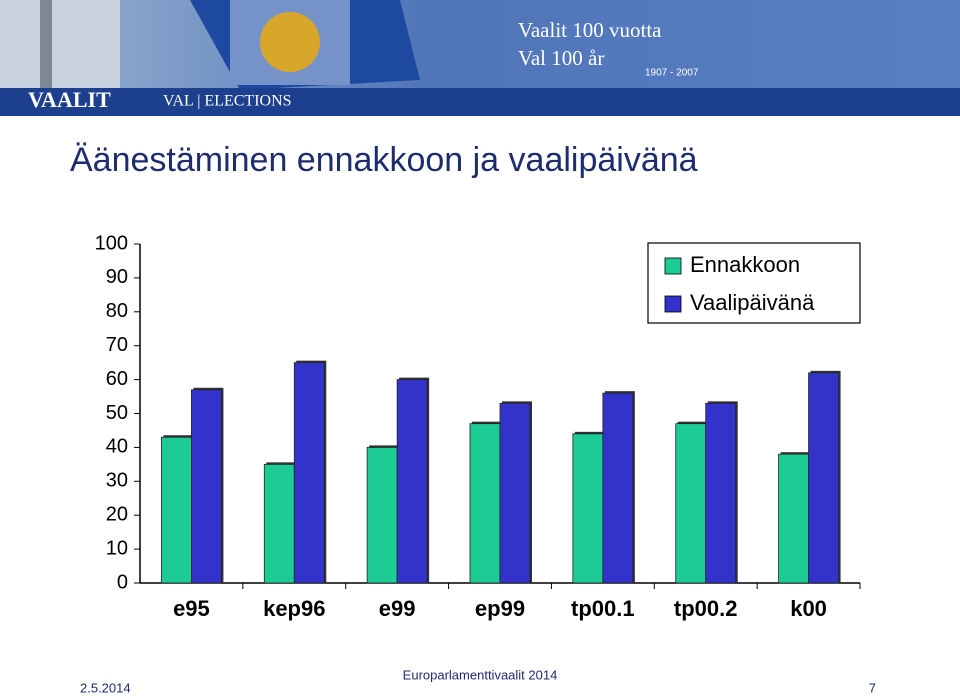 The height and width of the screenshot is (696, 960). What do you see at coordinates (117, 548) in the screenshot?
I see `y-tick-label: 10` at bounding box center [117, 548].